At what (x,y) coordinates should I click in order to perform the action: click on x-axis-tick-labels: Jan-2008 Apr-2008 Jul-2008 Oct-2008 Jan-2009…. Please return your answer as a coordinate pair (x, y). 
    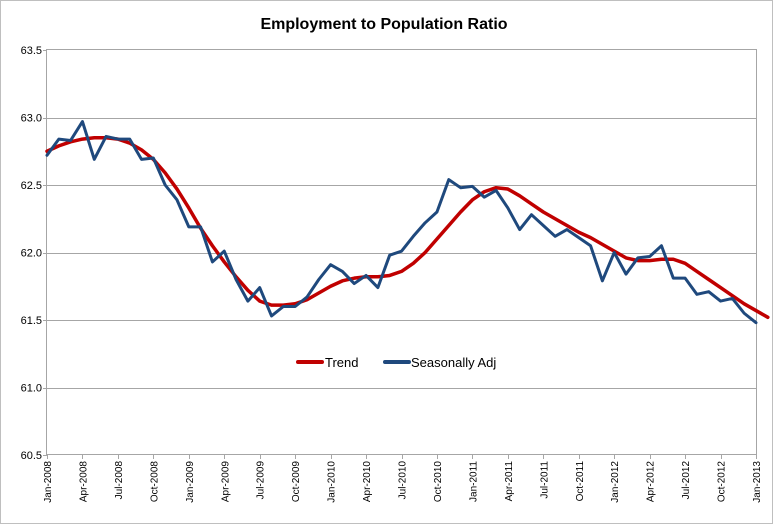
    Looking at the image, I should click on (403, 482).